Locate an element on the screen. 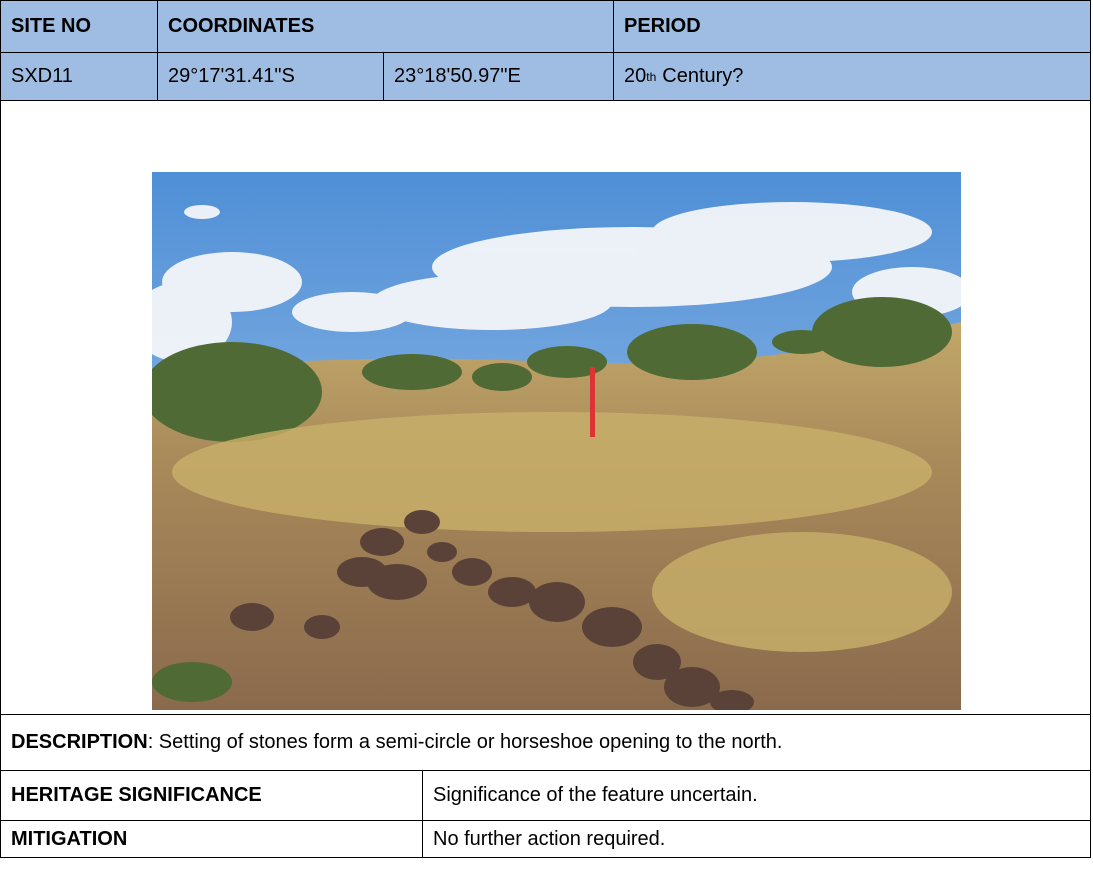  site-cell: SXD11 is located at coordinates (79, 76).